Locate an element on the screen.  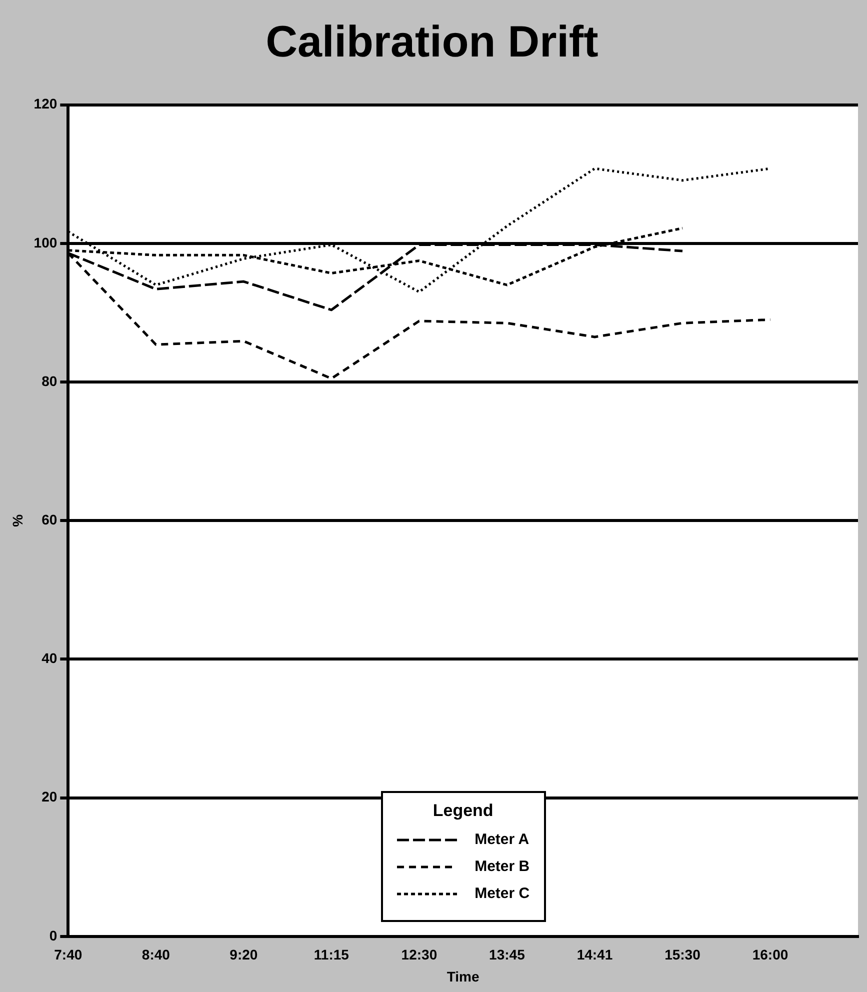
x-tick-label: 7:40 is located at coordinates (68, 954).